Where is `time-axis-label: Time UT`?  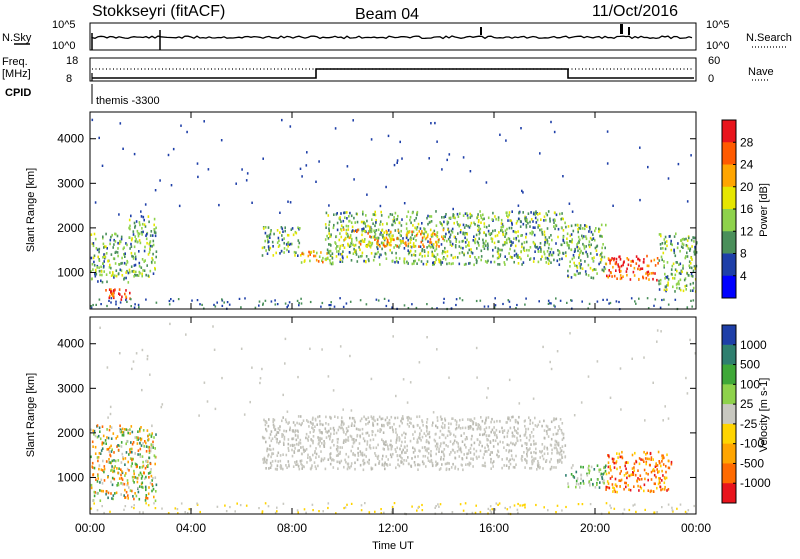
time-axis-label: Time UT is located at coordinates (393, 546).